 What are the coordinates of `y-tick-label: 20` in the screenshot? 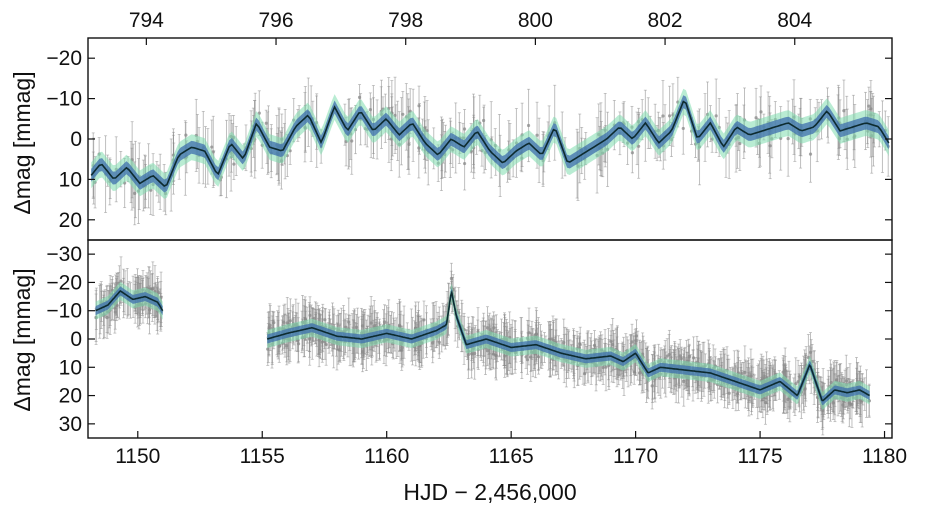 It's located at (70, 220).